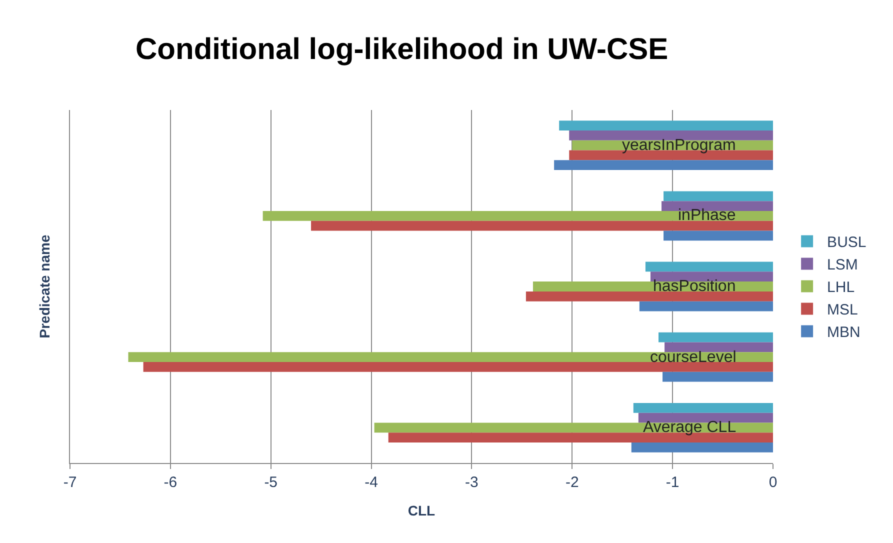 The image size is (893, 543). I want to click on legend-label: LHL, so click(841, 287).